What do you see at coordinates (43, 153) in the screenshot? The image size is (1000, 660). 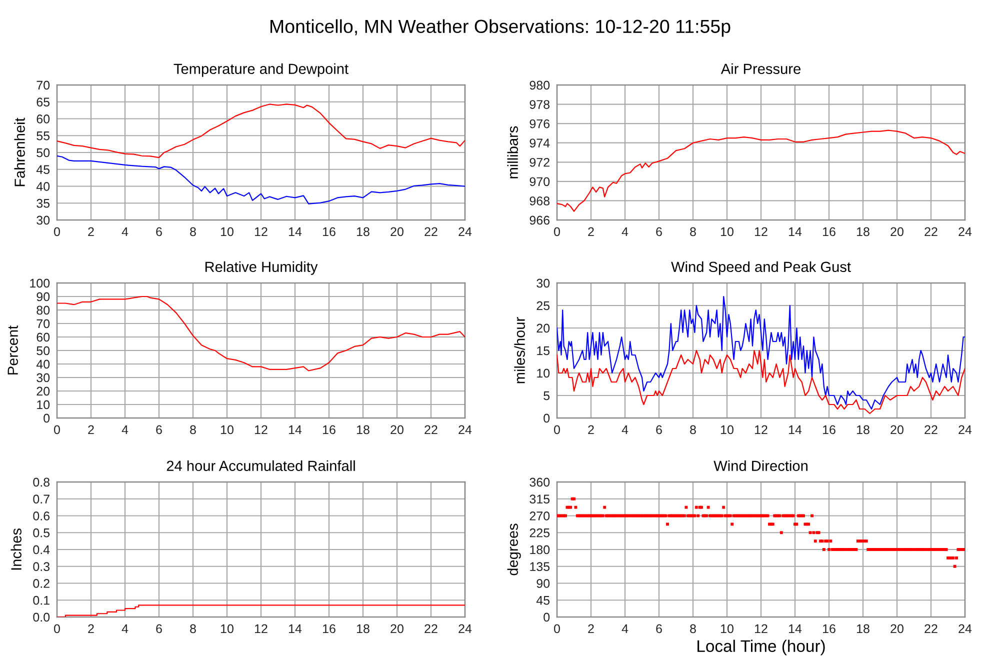 I see `y-tick-label: 50` at bounding box center [43, 153].